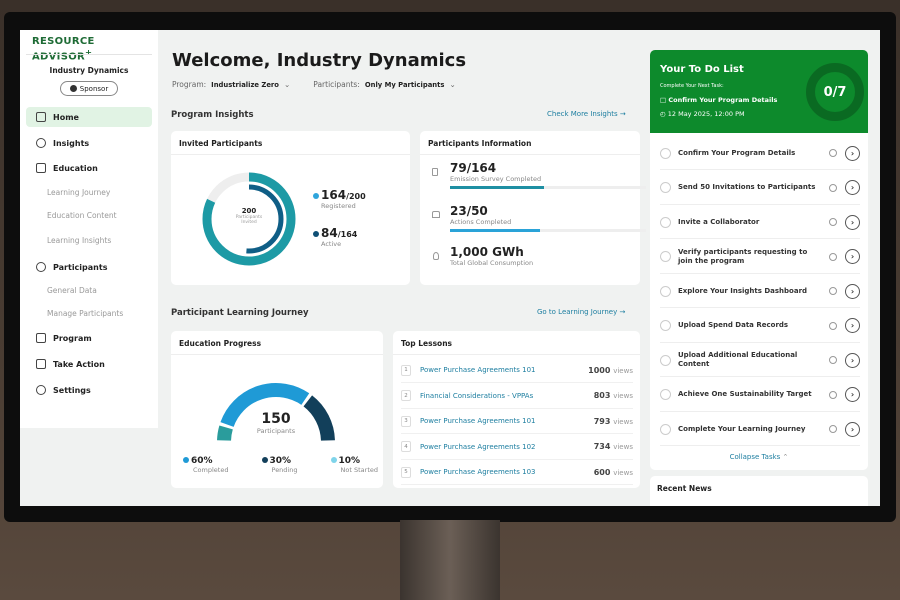 Image resolution: width=900 pixels, height=600 pixels. What do you see at coordinates (742, 428) in the screenshot?
I see `task-label: Complete Your Learning Journey` at bounding box center [742, 428].